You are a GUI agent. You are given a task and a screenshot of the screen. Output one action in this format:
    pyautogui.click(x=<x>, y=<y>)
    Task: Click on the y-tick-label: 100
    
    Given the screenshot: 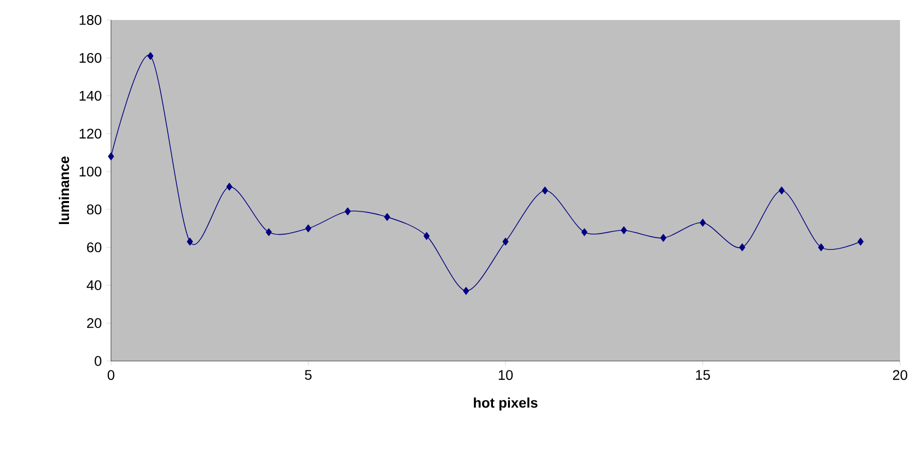 What is the action you would take?
    pyautogui.click(x=91, y=171)
    